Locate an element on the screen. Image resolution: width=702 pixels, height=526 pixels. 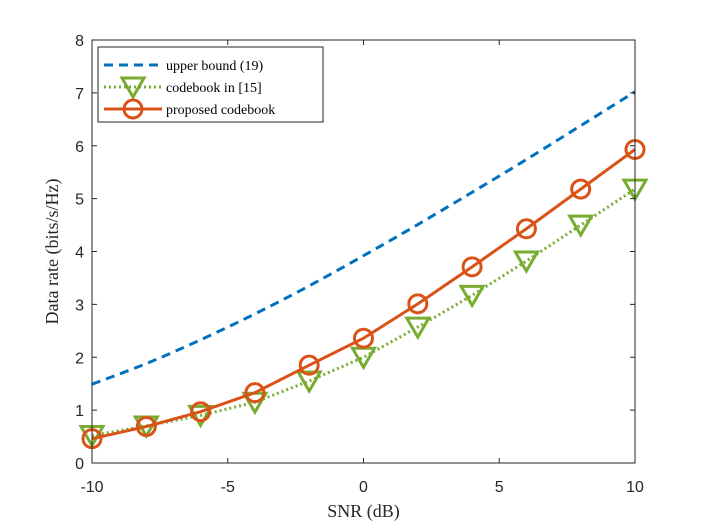
y-tick-label: 6 is located at coordinates (79, 147).